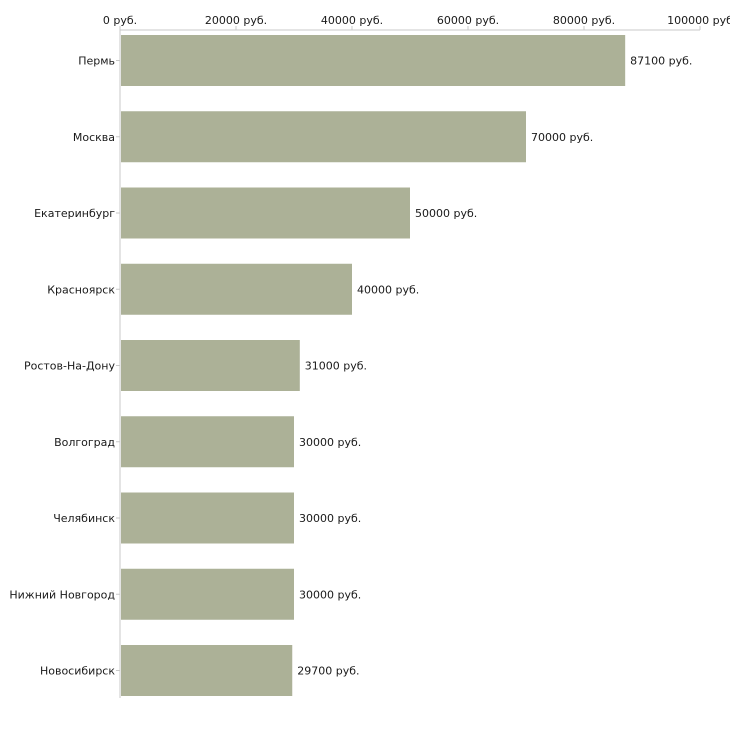  I want to click on x-tick-label: 40000 руб., so click(352, 20).